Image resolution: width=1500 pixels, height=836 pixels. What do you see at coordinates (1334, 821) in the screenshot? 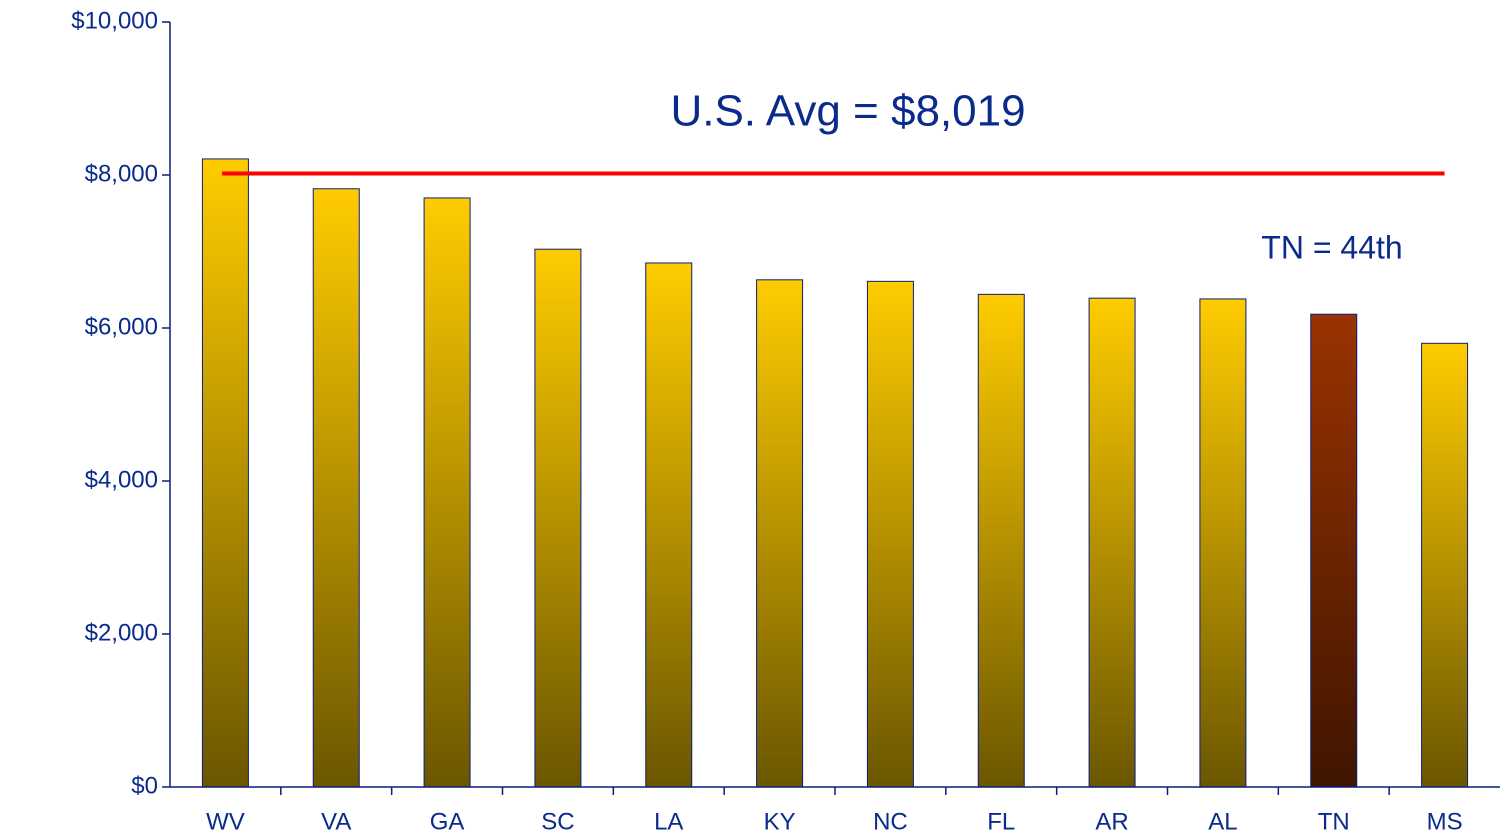
I see `x-tick-label: TN` at bounding box center [1334, 821].